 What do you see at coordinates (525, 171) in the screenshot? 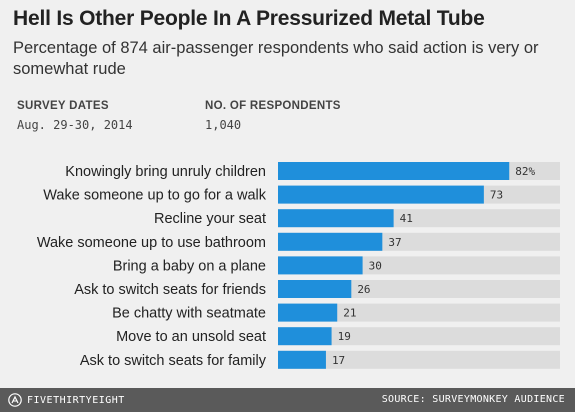
I see `value-label: 82%` at bounding box center [525, 171].